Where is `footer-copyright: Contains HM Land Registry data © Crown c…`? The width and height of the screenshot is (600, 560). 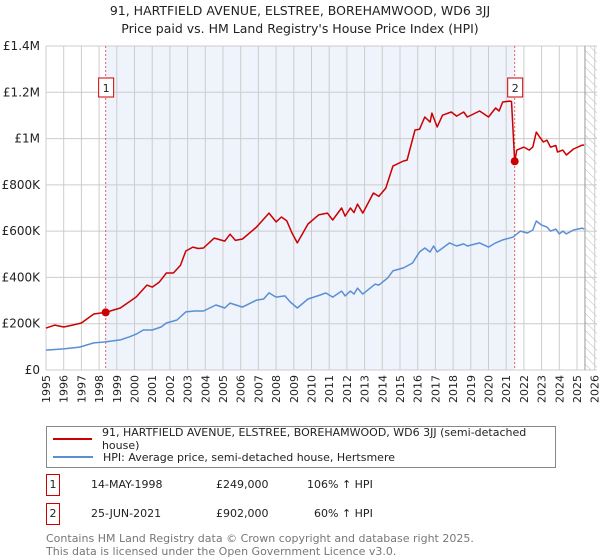
footer-copyright: Contains HM Land Registry data © Crown c… is located at coordinates (260, 538).